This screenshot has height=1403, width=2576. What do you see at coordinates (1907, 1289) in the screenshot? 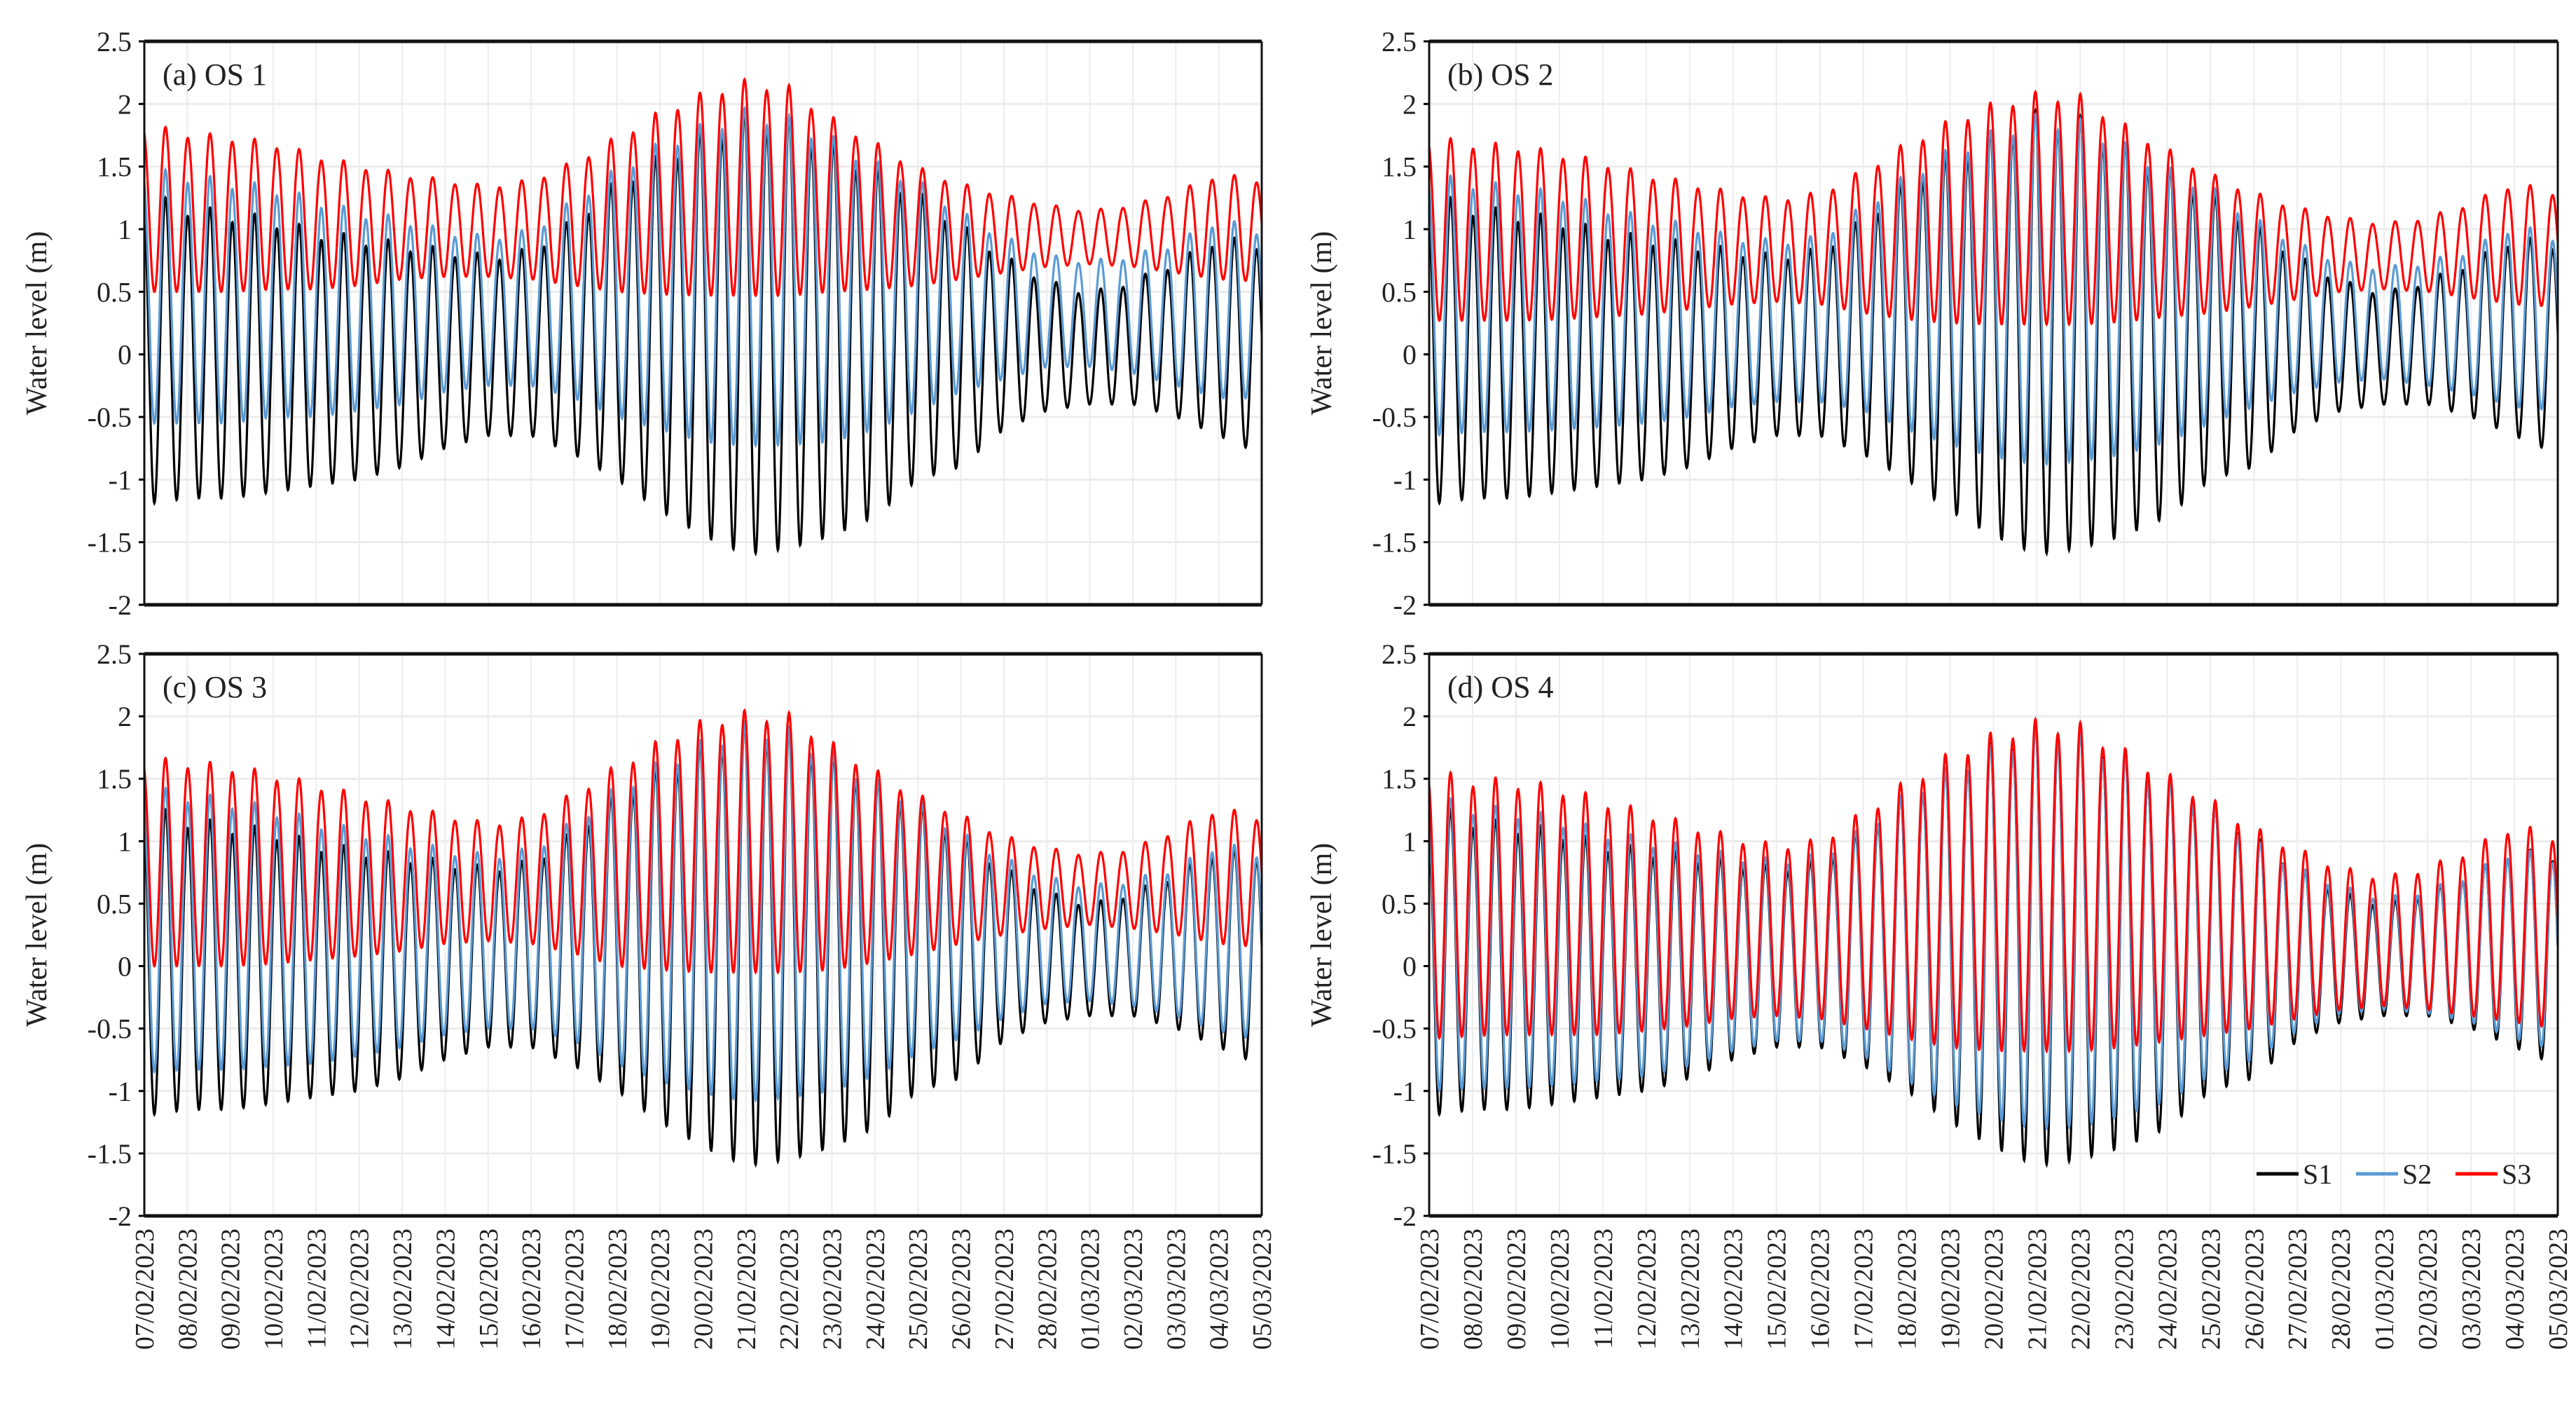
I see `x-tick-label: 18/02/2023` at bounding box center [1907, 1289].